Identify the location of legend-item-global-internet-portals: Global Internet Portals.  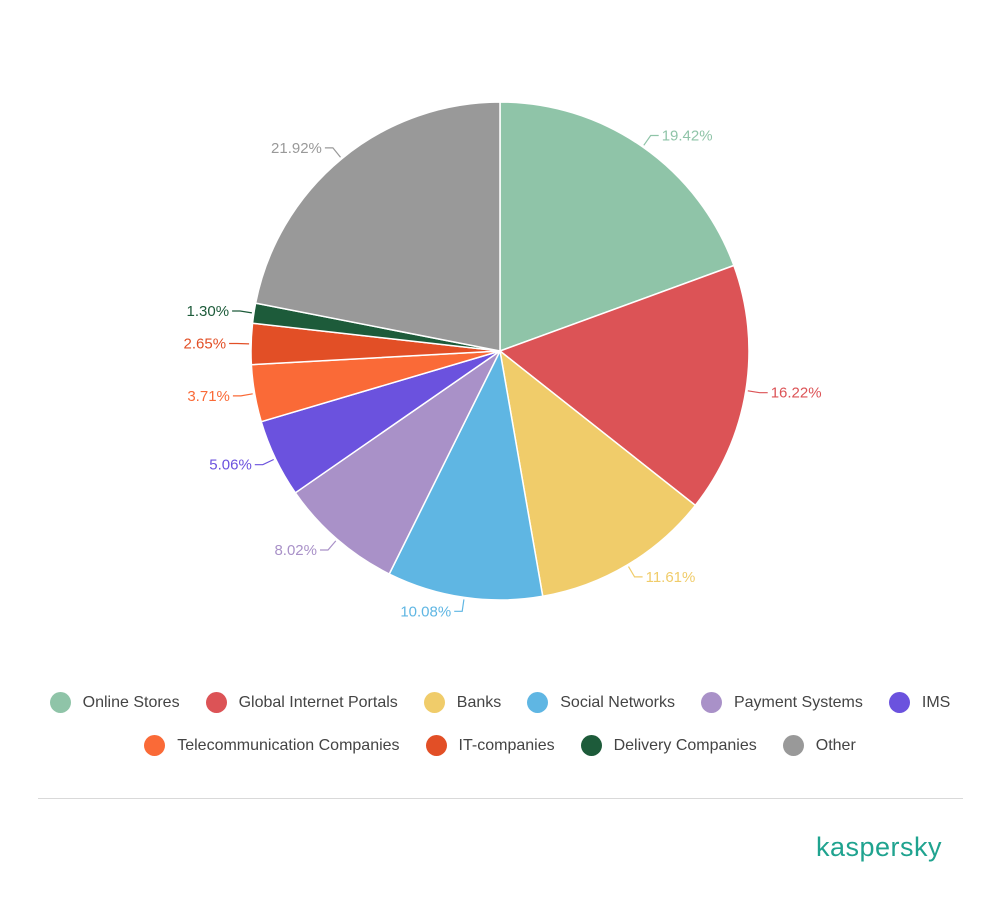
(301, 702).